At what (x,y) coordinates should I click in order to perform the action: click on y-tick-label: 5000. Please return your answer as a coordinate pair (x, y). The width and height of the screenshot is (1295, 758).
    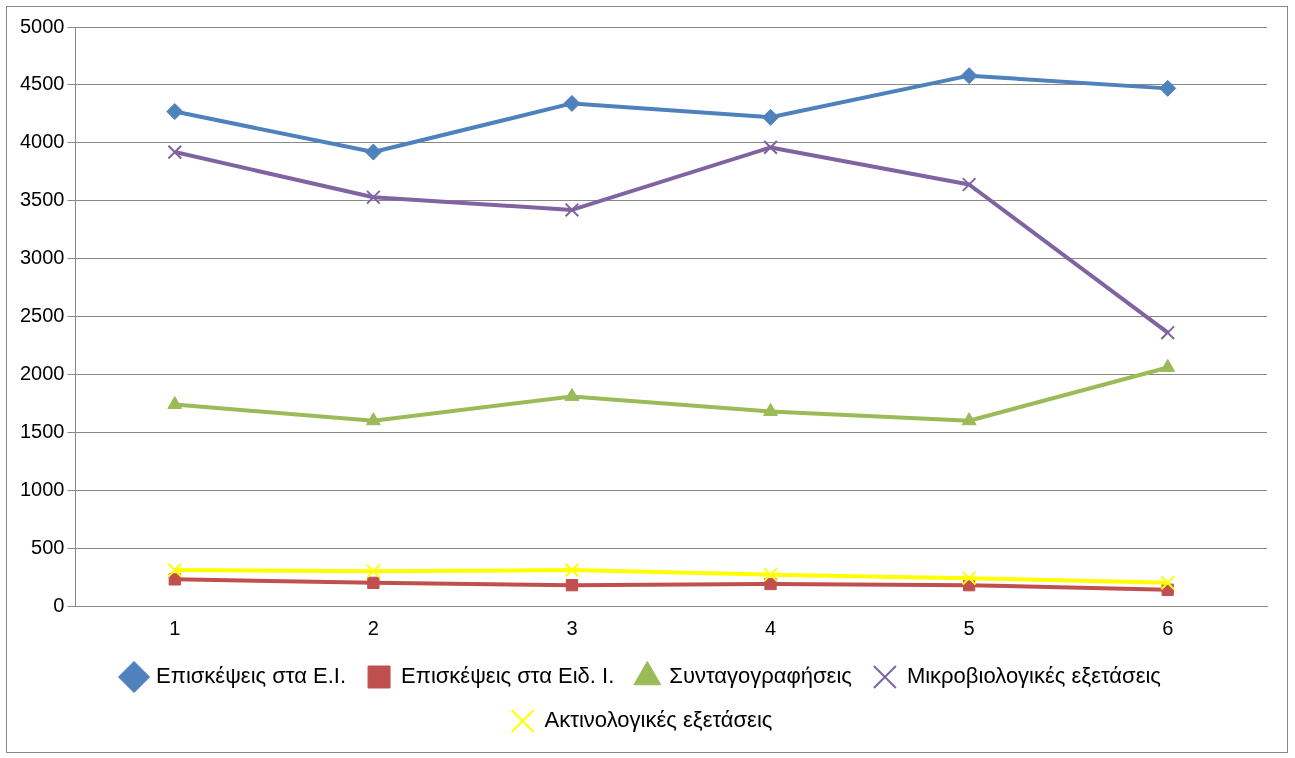
    Looking at the image, I should click on (42, 25).